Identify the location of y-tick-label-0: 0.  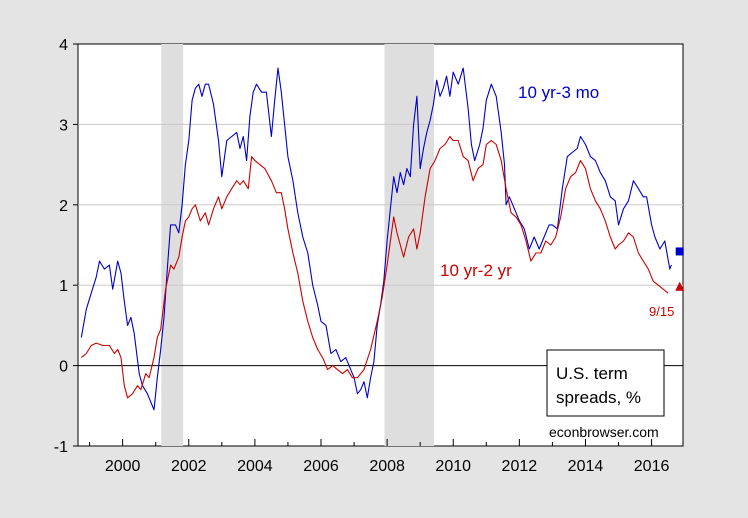
(63, 367).